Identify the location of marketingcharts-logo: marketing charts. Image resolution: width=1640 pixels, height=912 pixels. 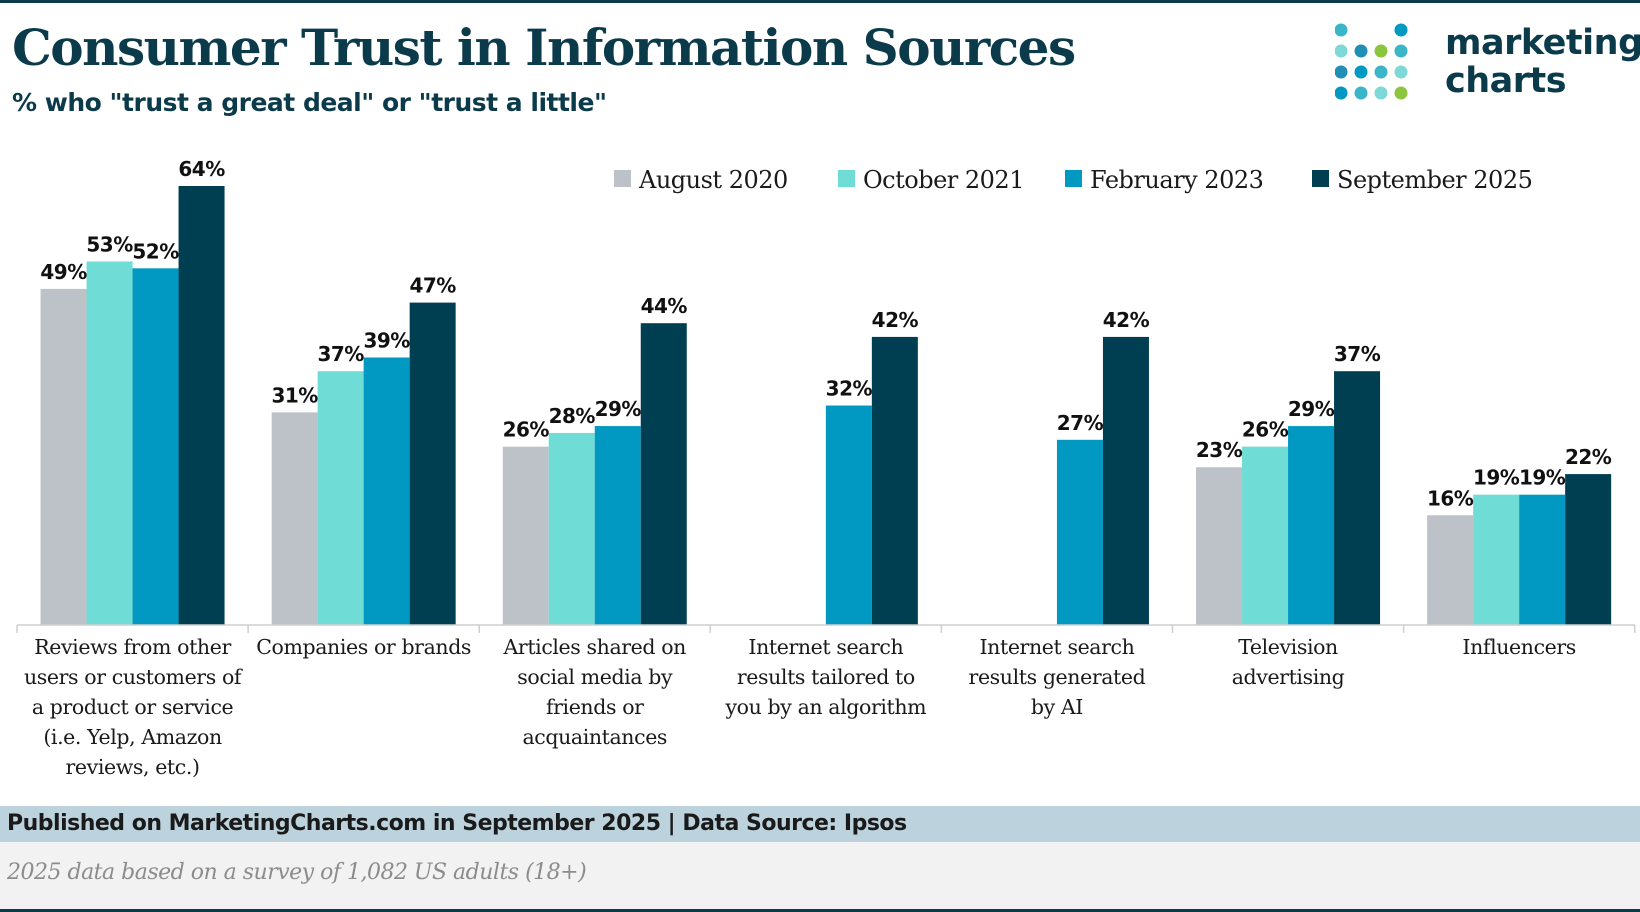
(1487, 62).